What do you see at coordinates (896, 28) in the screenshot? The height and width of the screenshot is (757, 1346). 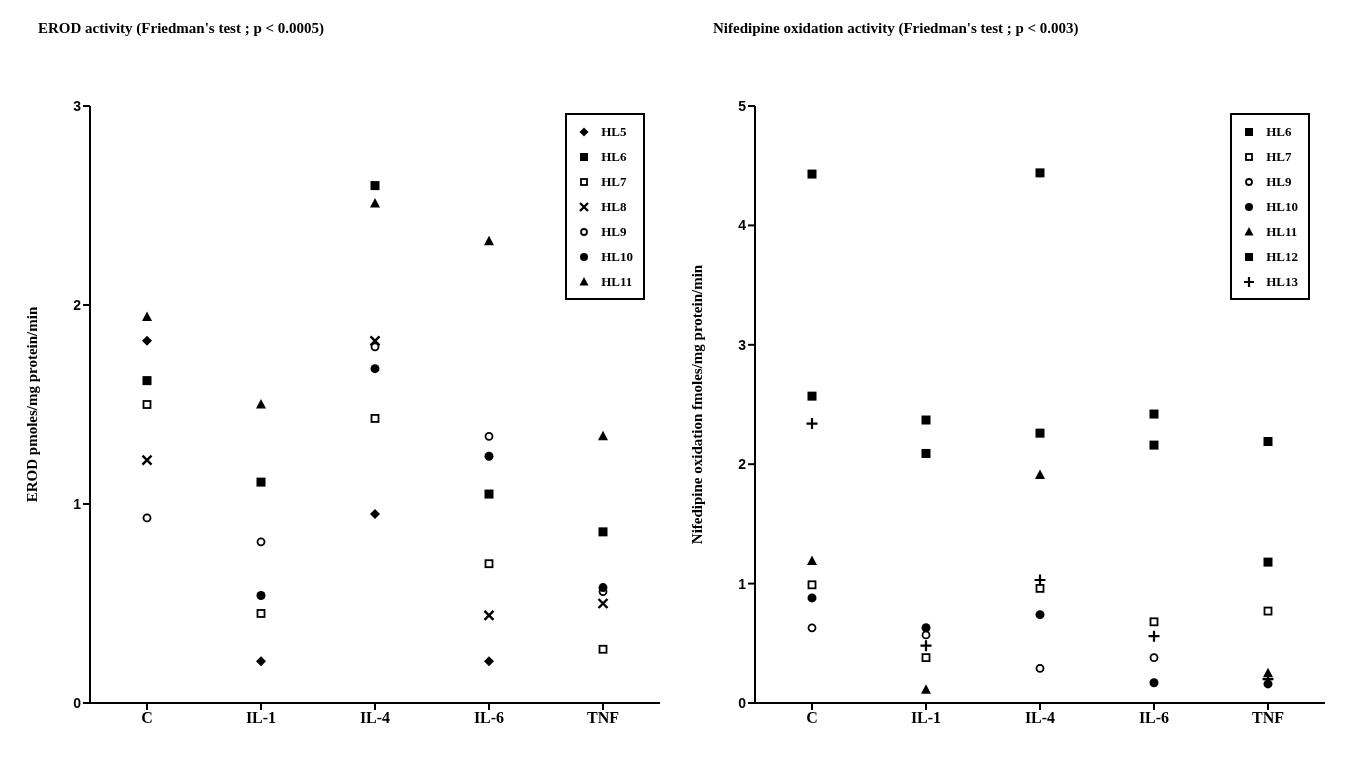 I see `chart-title: Nifedipine oxidation activity (Friedman's test ; p < 0.003)` at bounding box center [896, 28].